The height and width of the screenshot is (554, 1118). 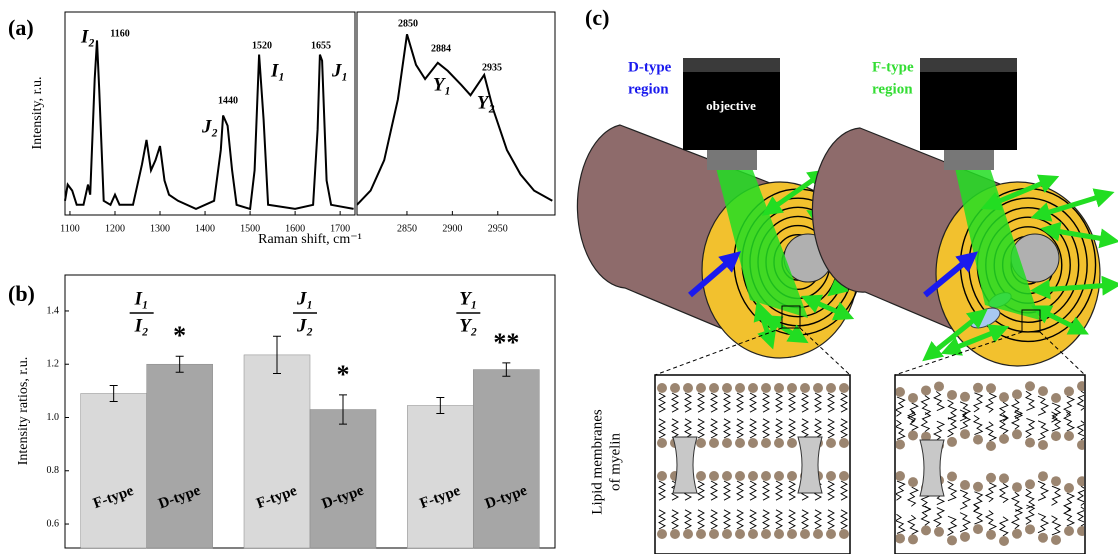 I want to click on category-numerator: Y₁, so click(x=468, y=298).